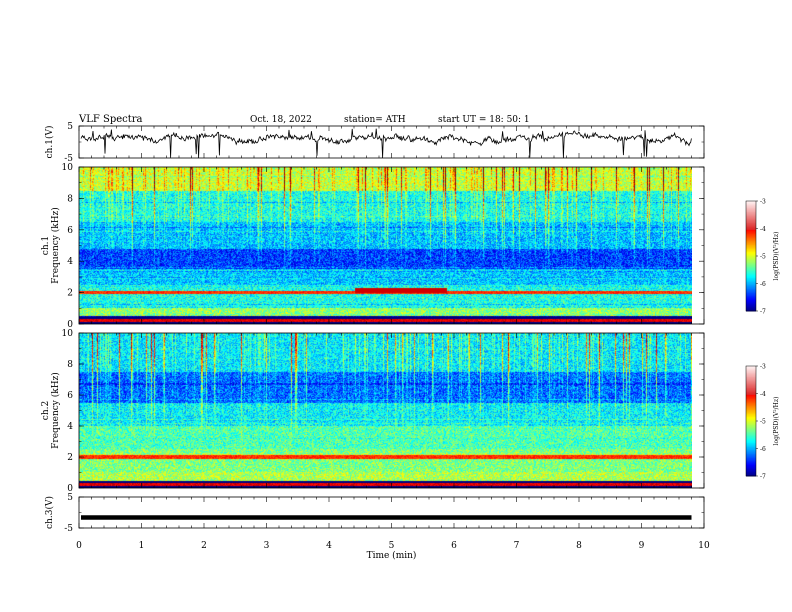  What do you see at coordinates (642, 546) in the screenshot?
I see `x-tick-label: 9` at bounding box center [642, 546].